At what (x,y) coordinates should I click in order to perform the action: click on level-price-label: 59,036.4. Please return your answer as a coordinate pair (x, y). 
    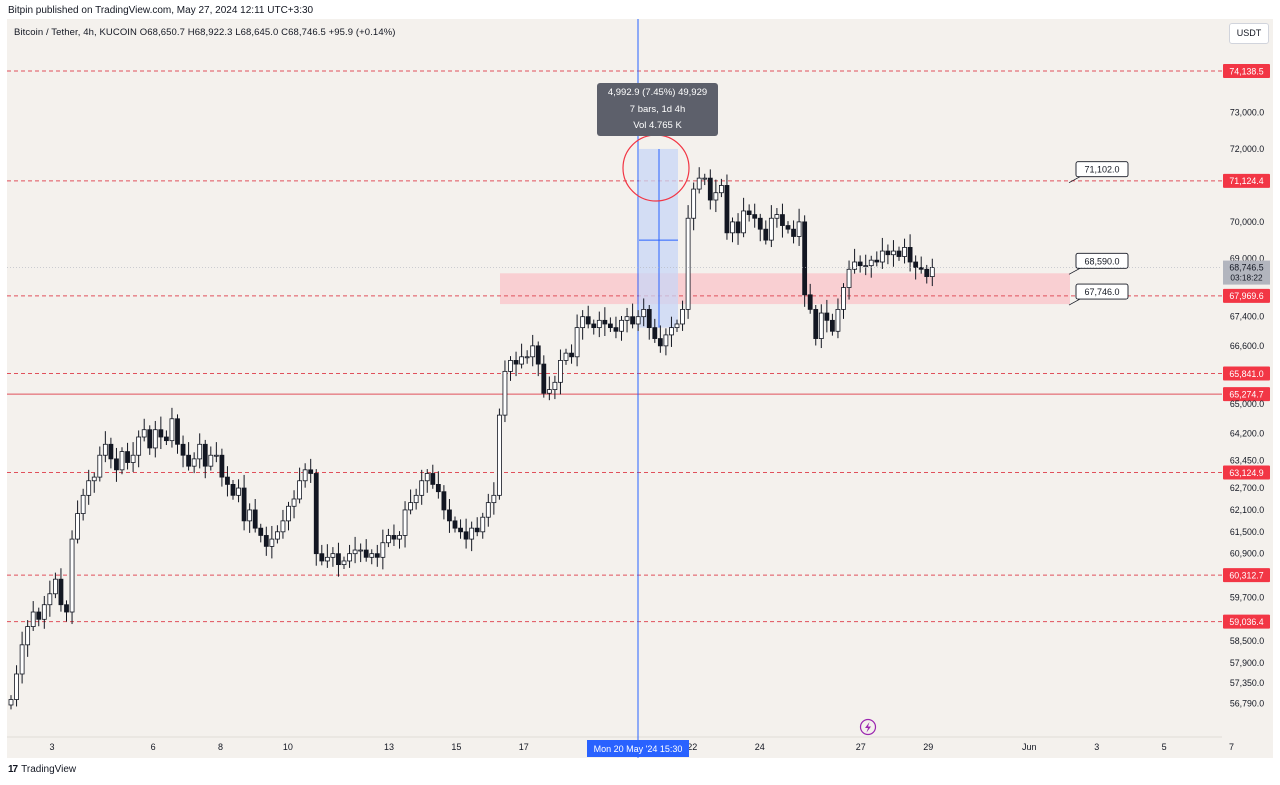
    Looking at the image, I should click on (1246, 622).